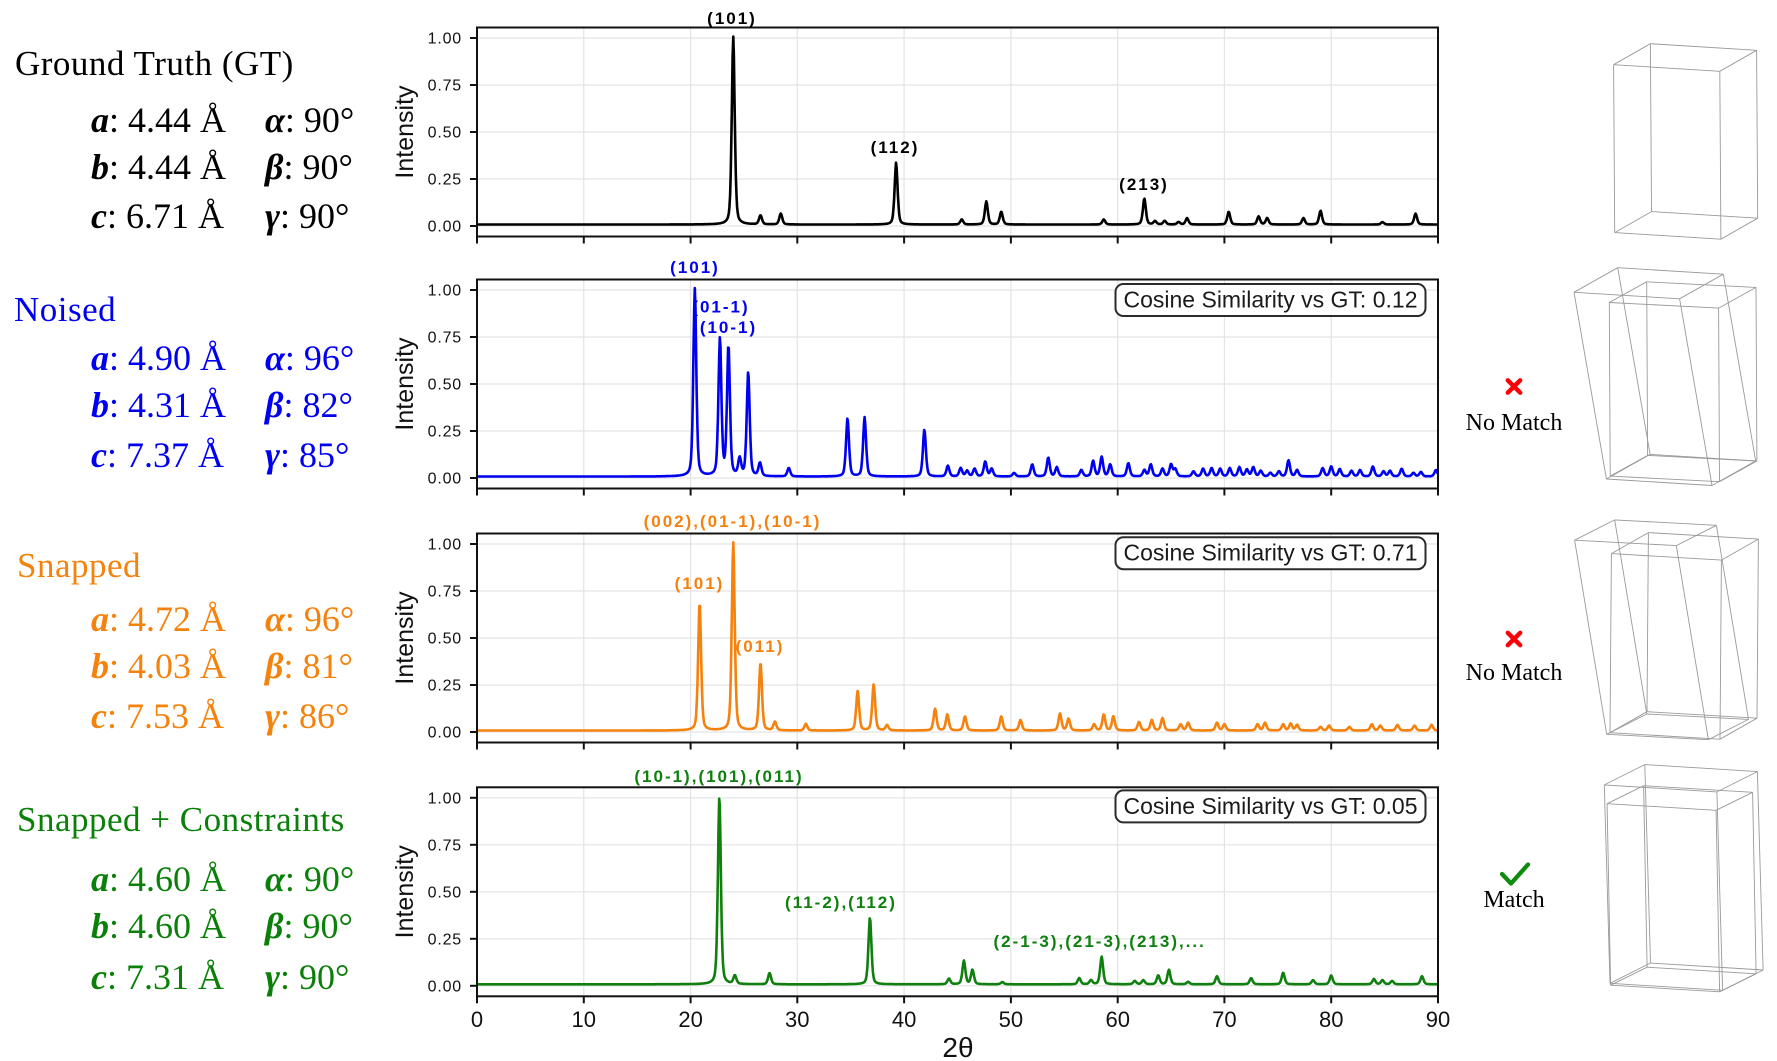 Image resolution: width=1777 pixels, height=1061 pixels. What do you see at coordinates (728, 327) in the screenshot?
I see `svg-text: (10-1)` at bounding box center [728, 327].